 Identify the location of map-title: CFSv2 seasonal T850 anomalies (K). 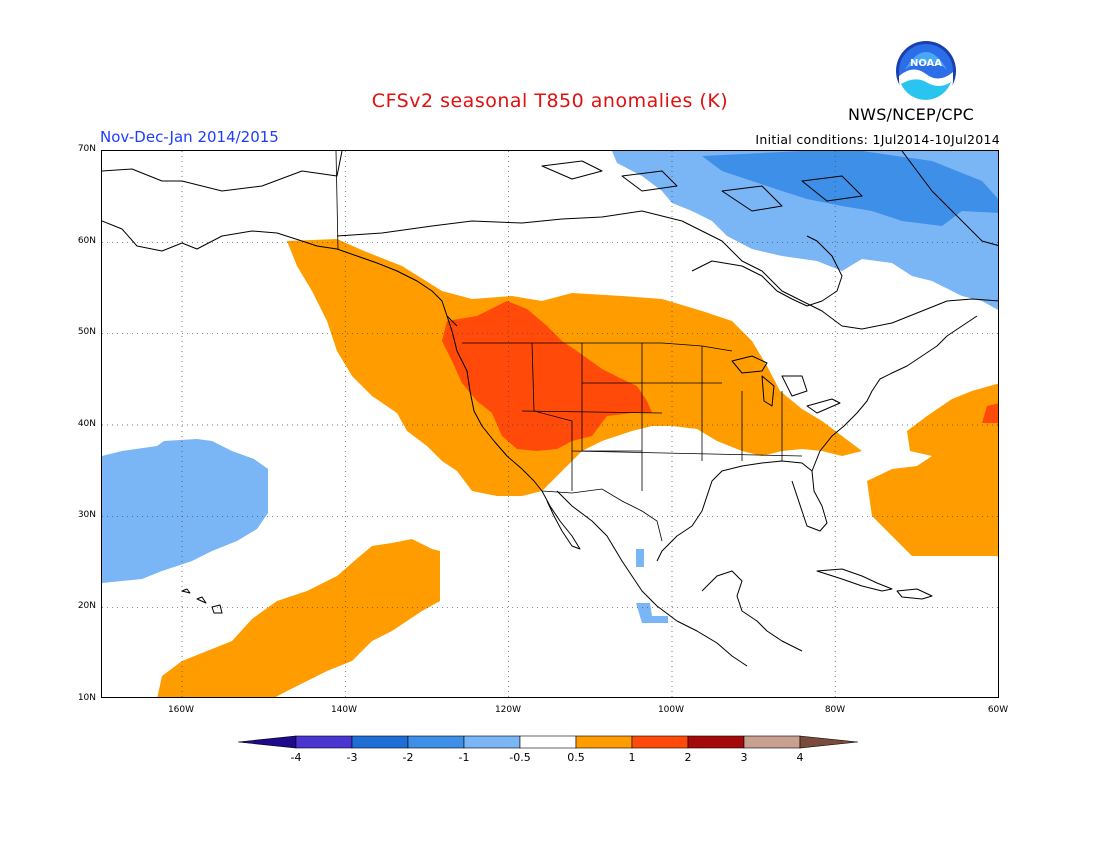
(550, 101).